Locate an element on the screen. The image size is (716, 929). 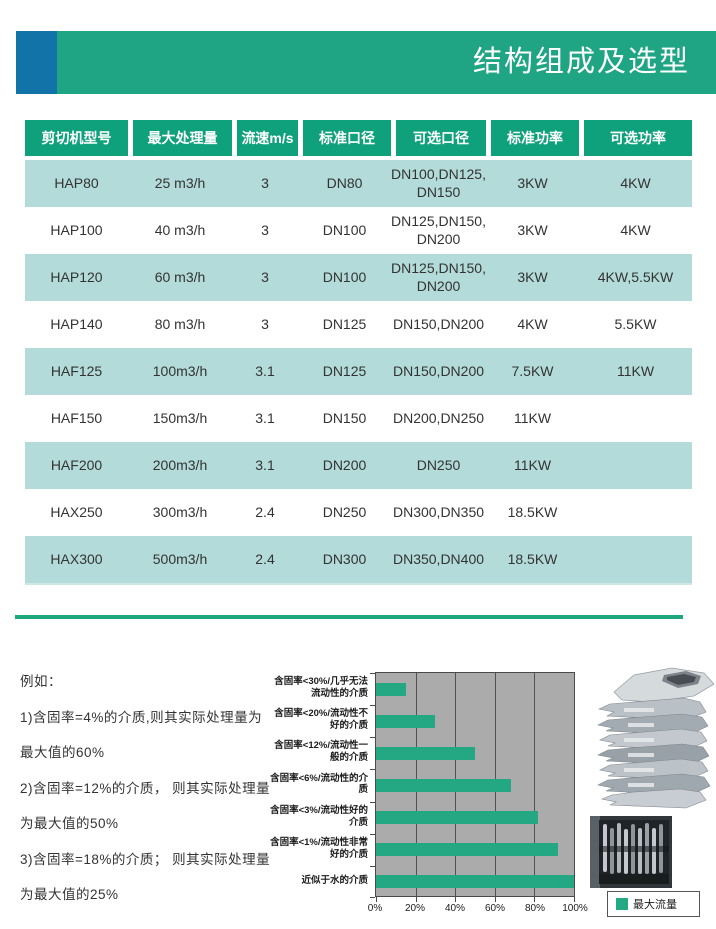
note-line: 为最大值的50% is located at coordinates (69, 823).